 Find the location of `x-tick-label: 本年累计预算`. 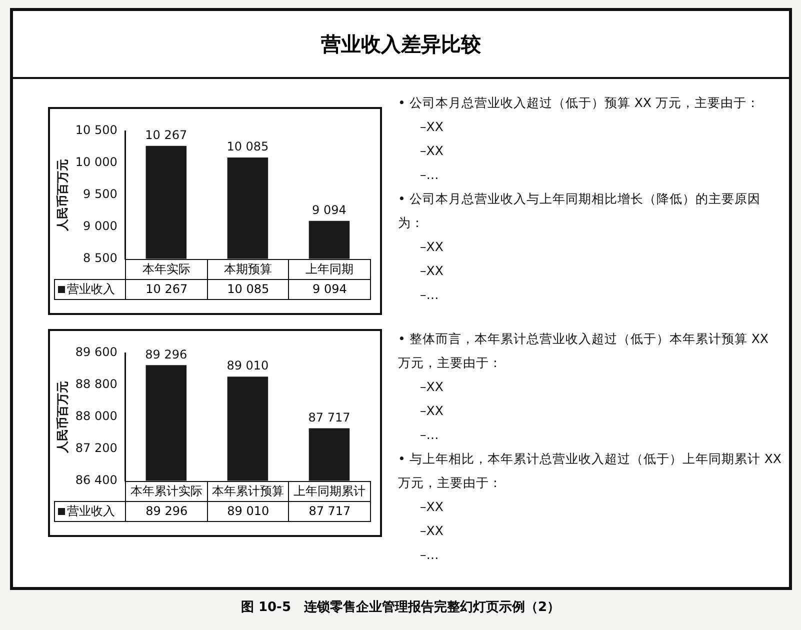

x-tick-label: 本年累计预算 is located at coordinates (248, 491).